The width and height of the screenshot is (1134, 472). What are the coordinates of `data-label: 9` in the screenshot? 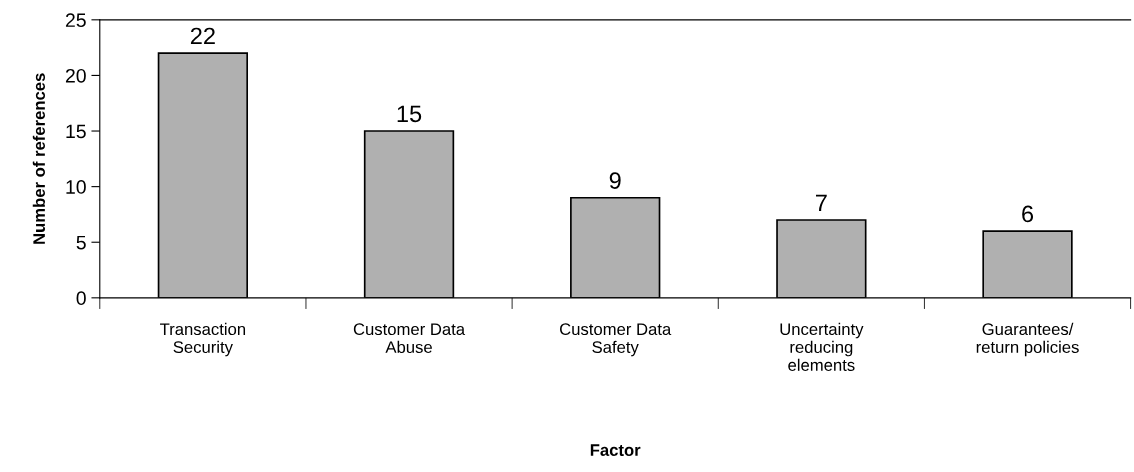 It's located at (615, 180).